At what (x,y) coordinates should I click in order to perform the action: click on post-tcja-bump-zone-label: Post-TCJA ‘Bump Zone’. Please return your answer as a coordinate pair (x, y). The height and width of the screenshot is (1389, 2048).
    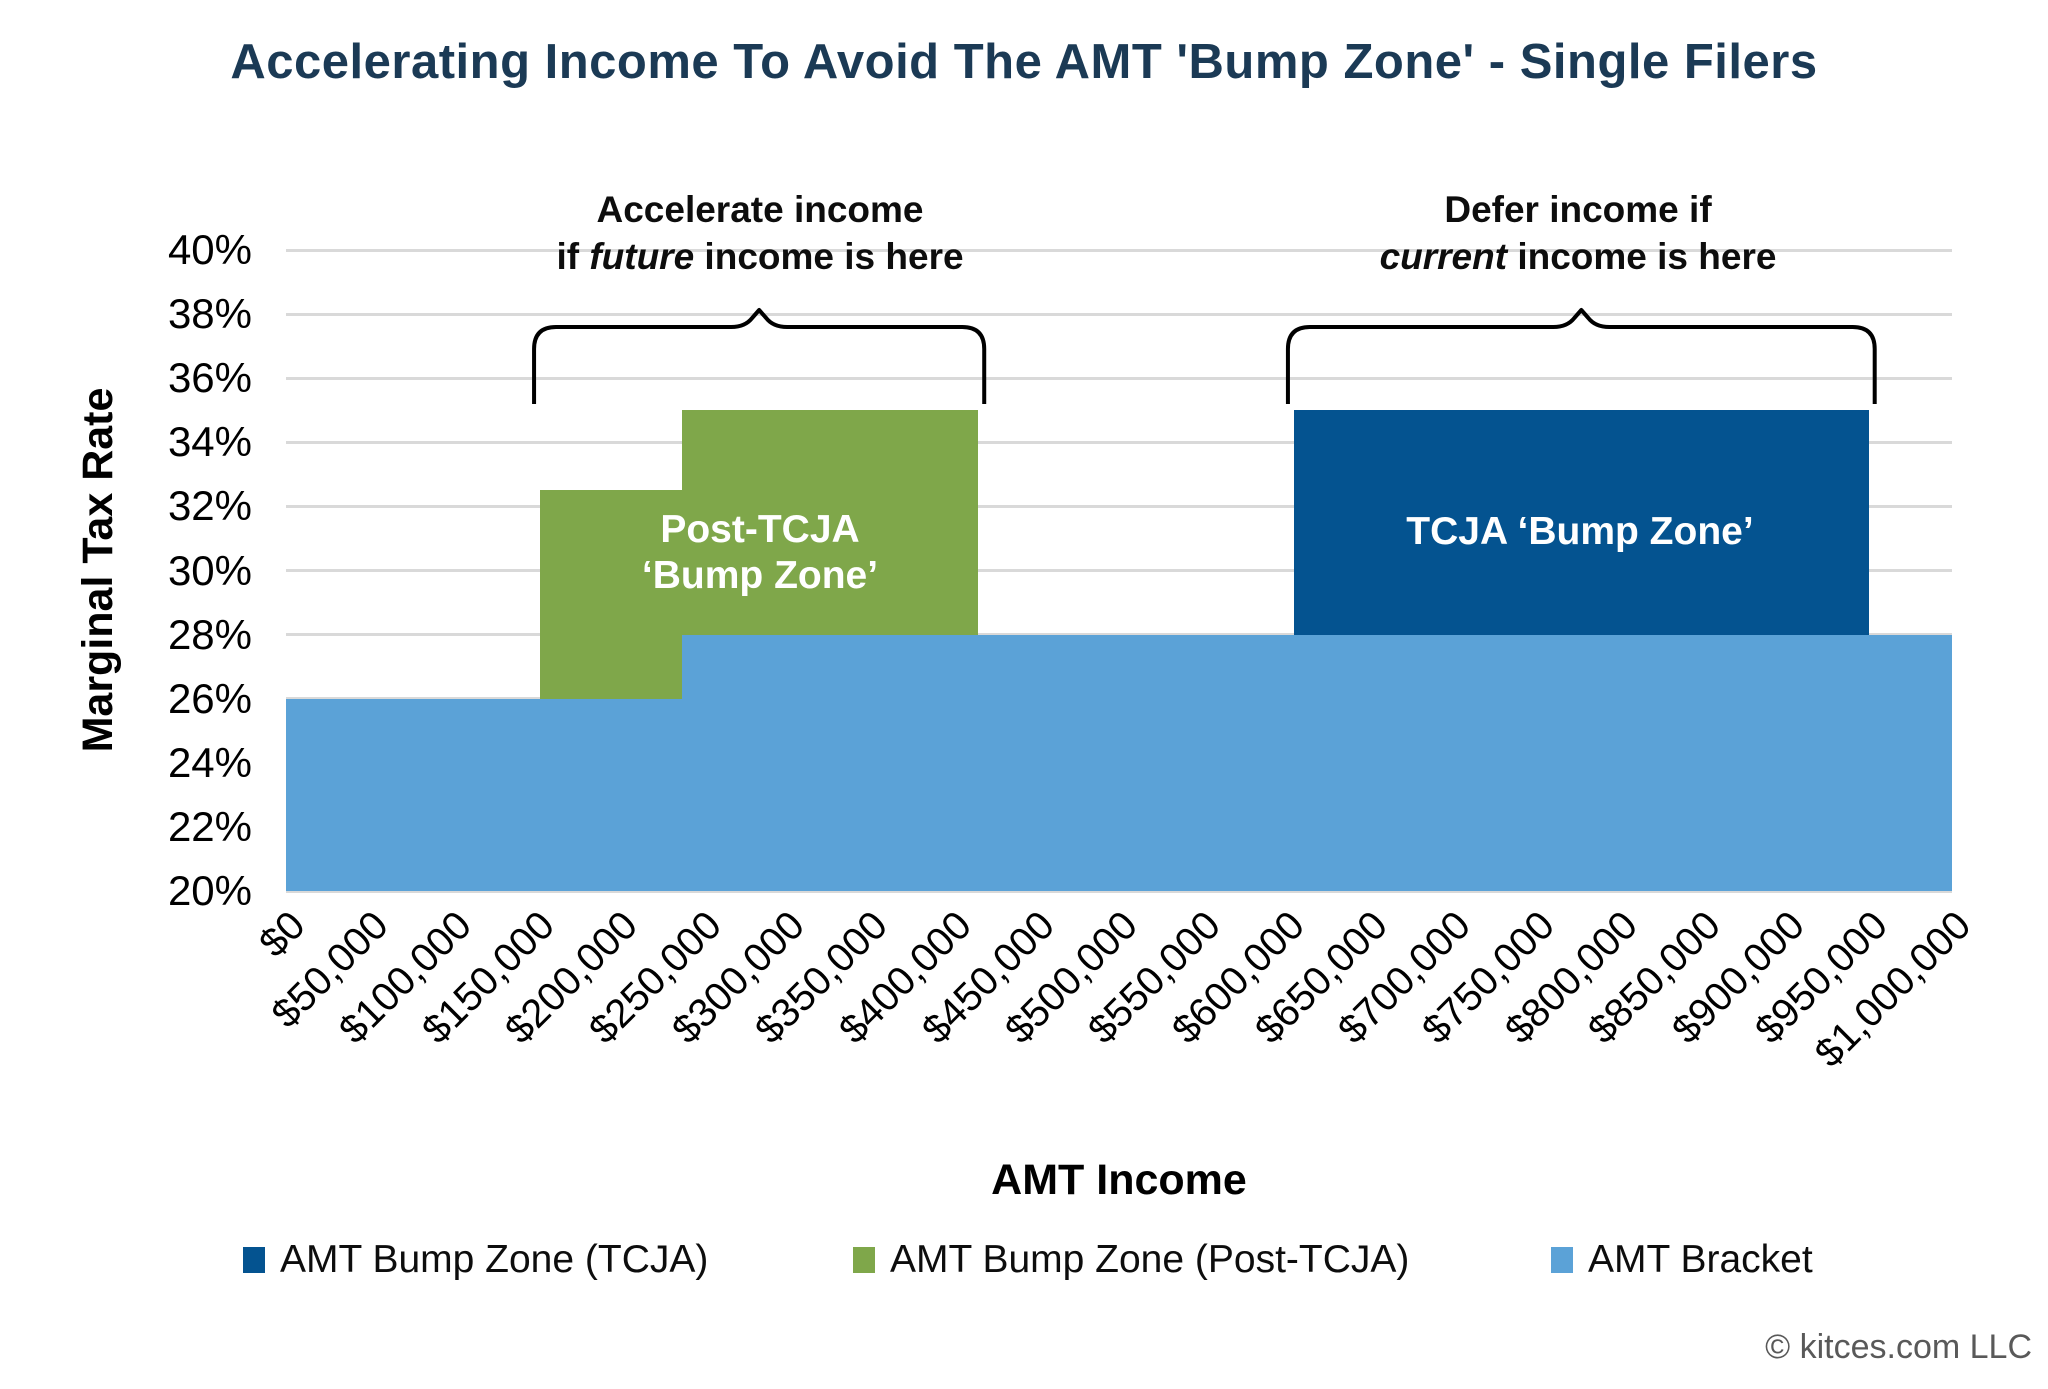
    Looking at the image, I should click on (760, 553).